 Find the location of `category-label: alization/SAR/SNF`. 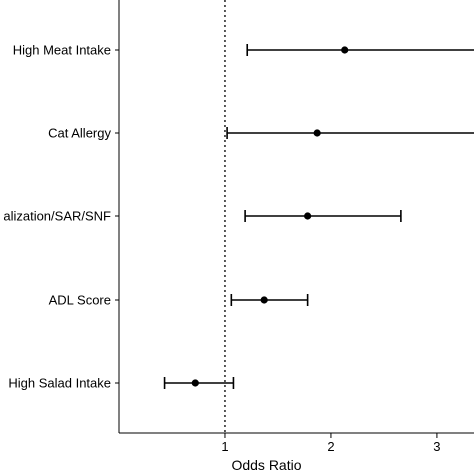

category-label: alization/SAR/SNF is located at coordinates (57, 216).